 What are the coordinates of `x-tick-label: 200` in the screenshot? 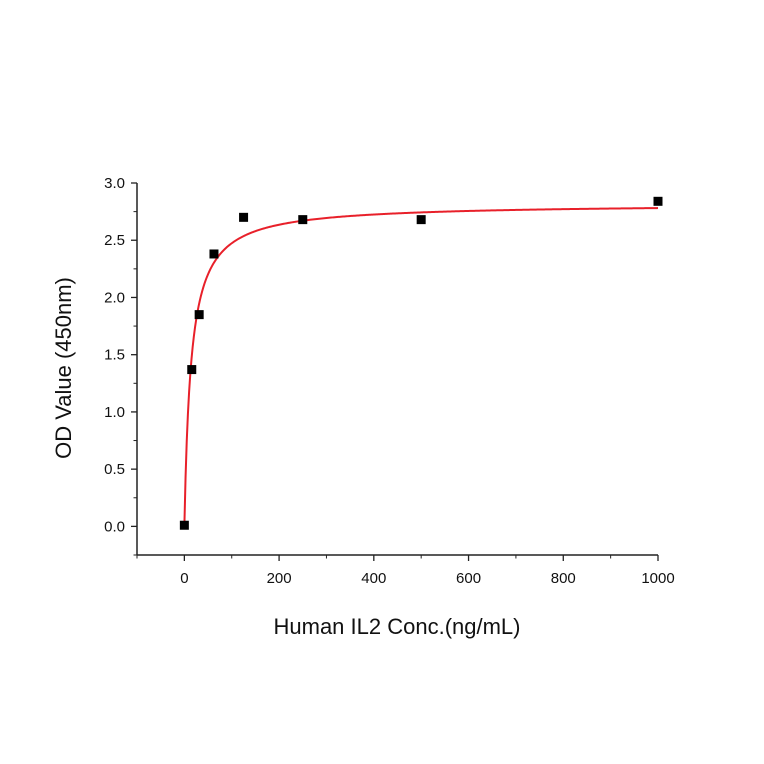 It's located at (279, 578).